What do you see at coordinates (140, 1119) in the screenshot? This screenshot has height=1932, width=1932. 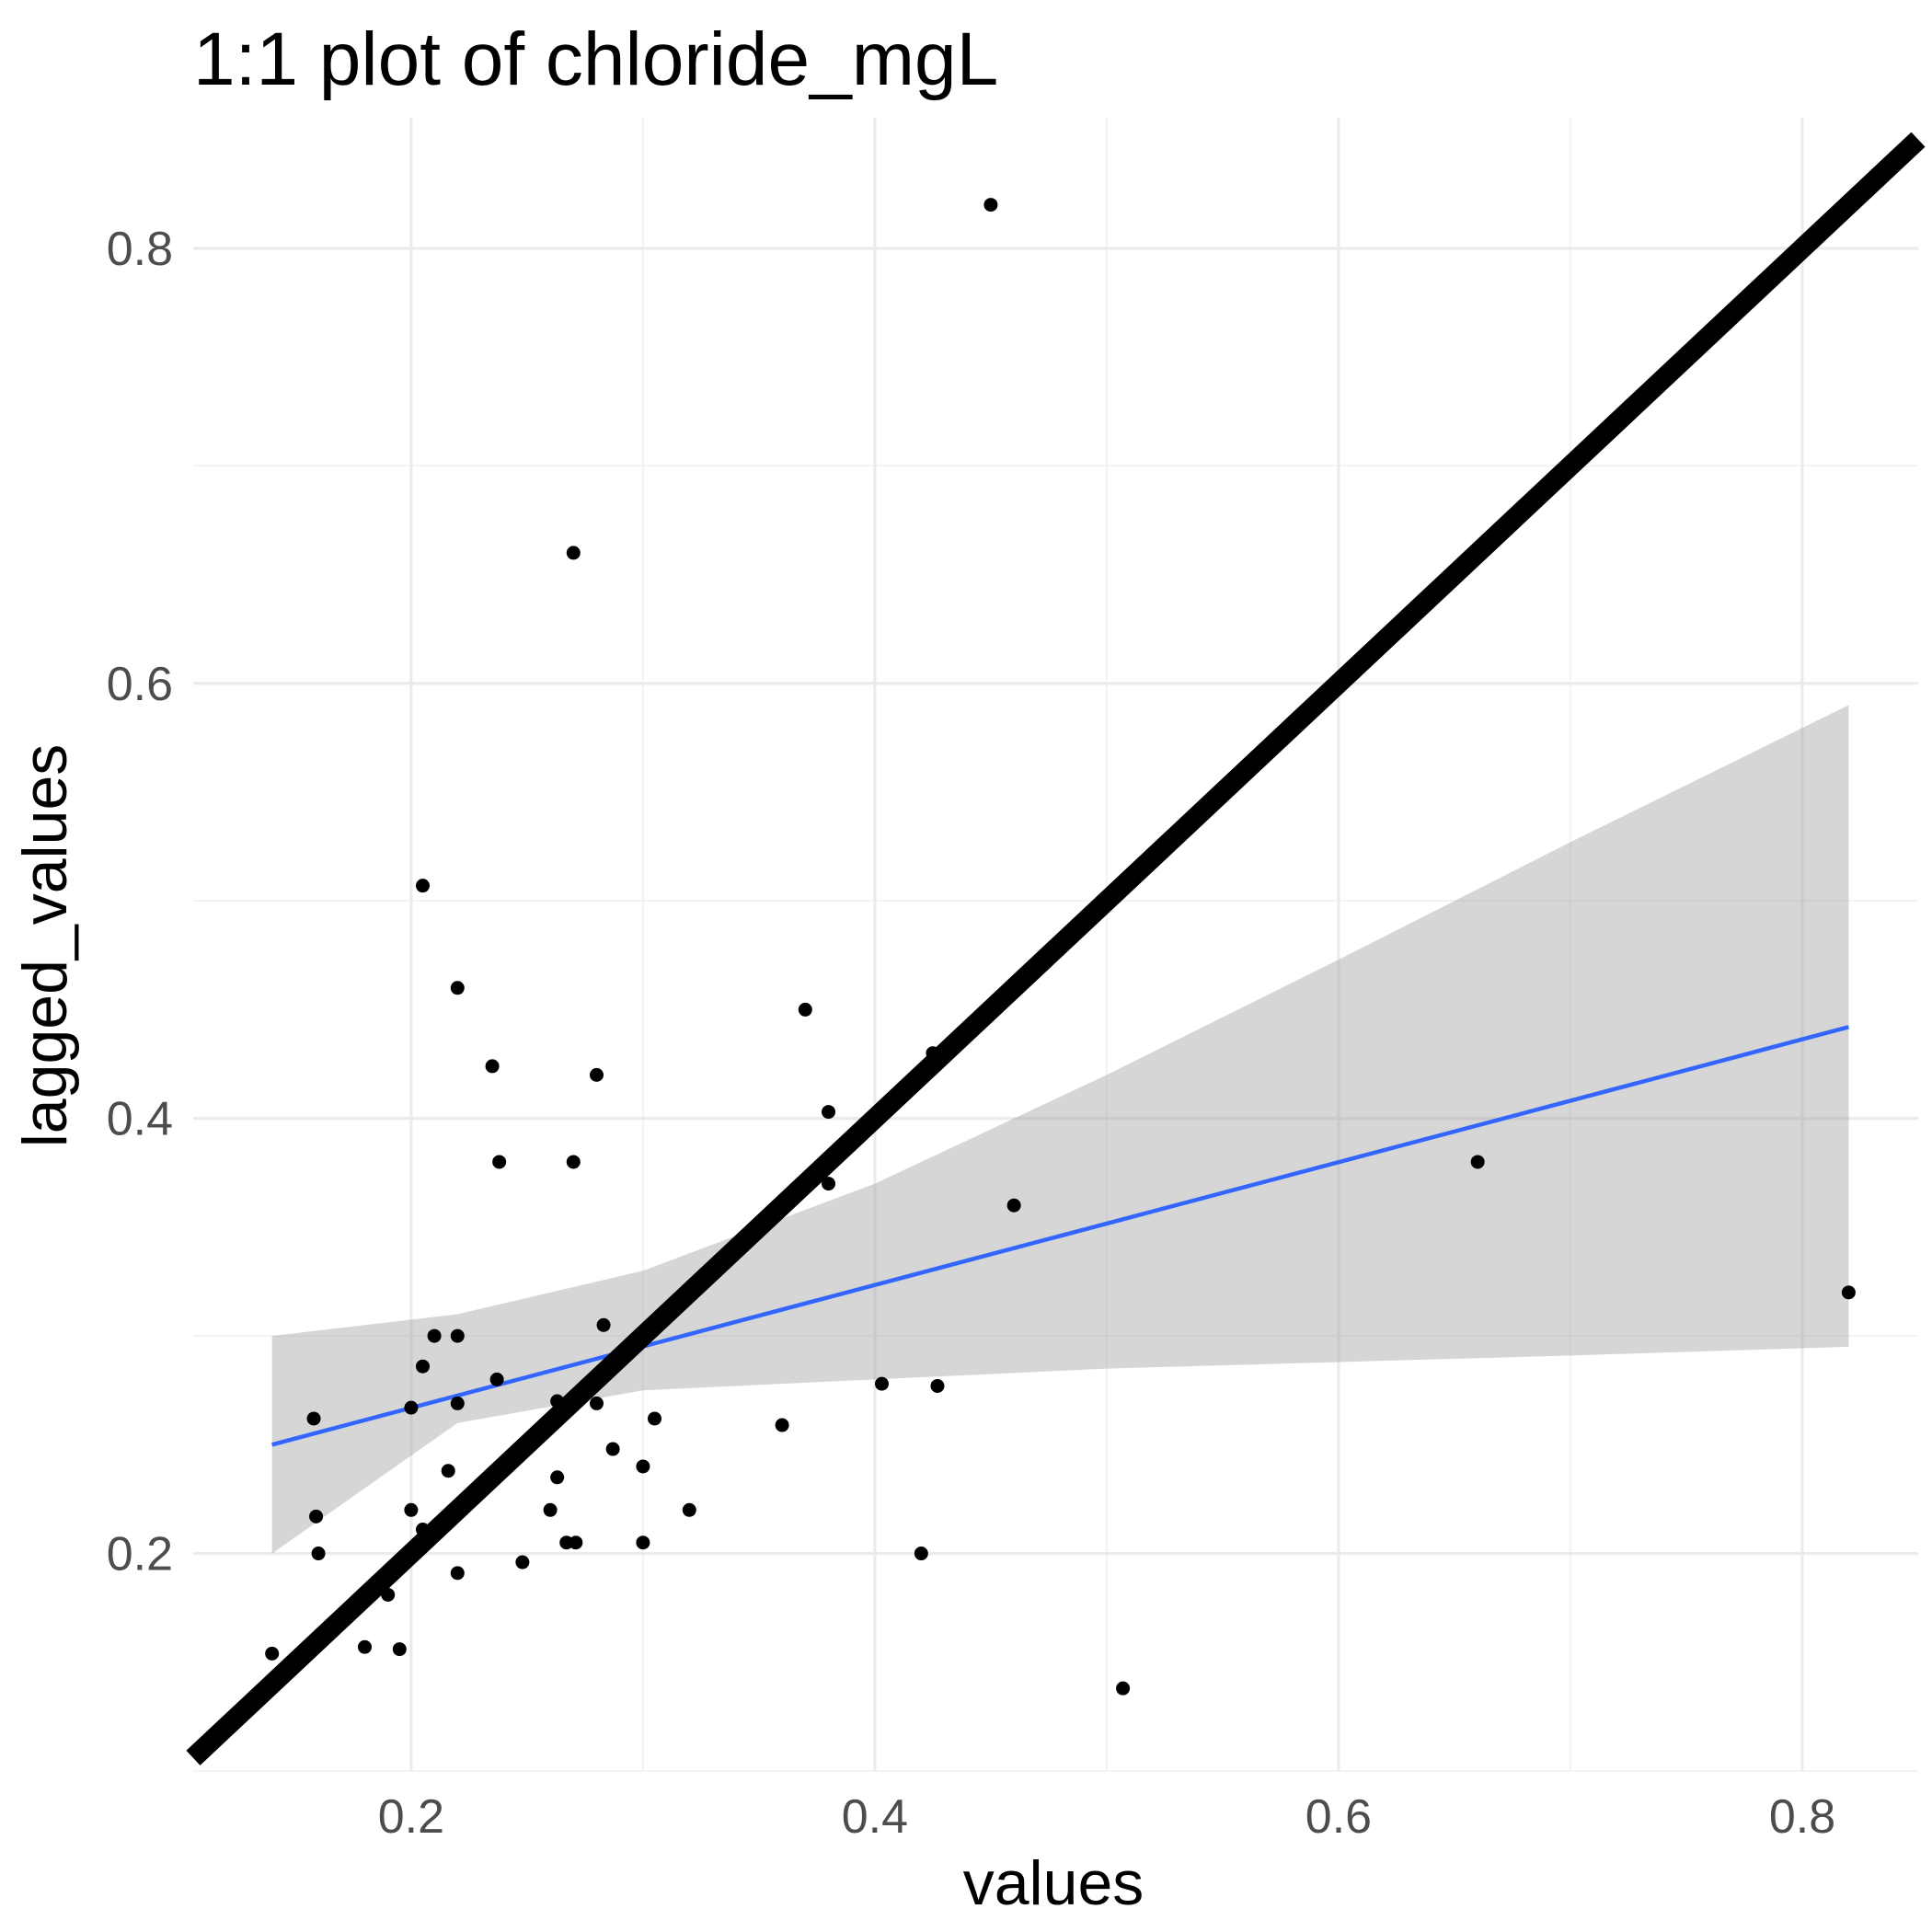 I see `y-tick-label: 0.4` at bounding box center [140, 1119].